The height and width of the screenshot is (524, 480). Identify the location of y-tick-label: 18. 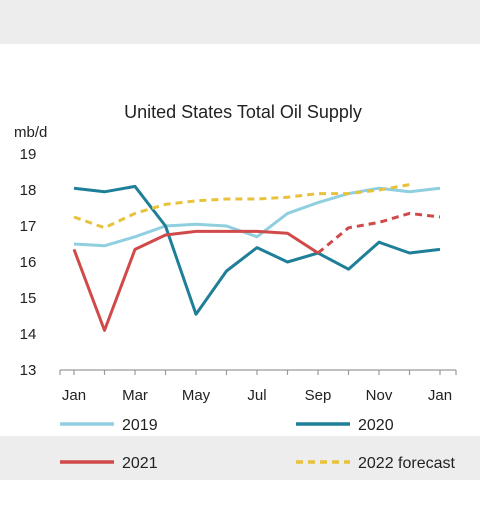
(28, 190).